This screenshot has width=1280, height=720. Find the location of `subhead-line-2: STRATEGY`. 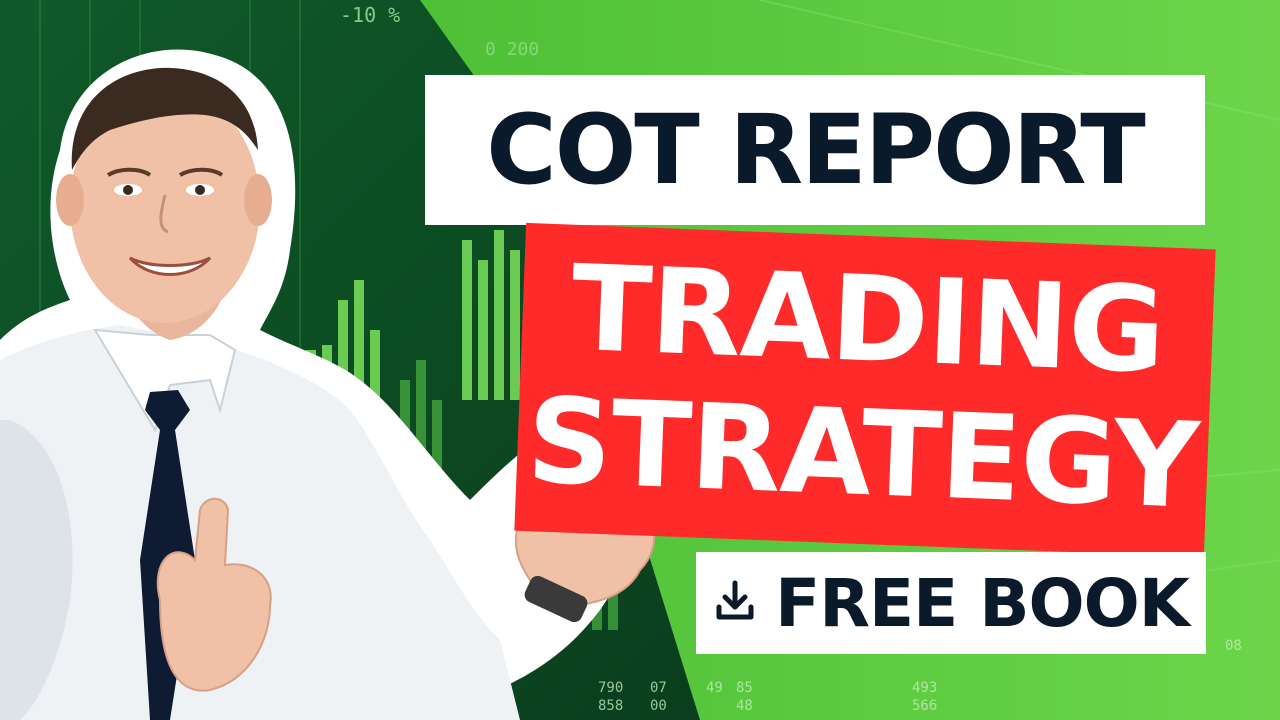

subhead-line-2: STRATEGY is located at coordinates (862, 453).